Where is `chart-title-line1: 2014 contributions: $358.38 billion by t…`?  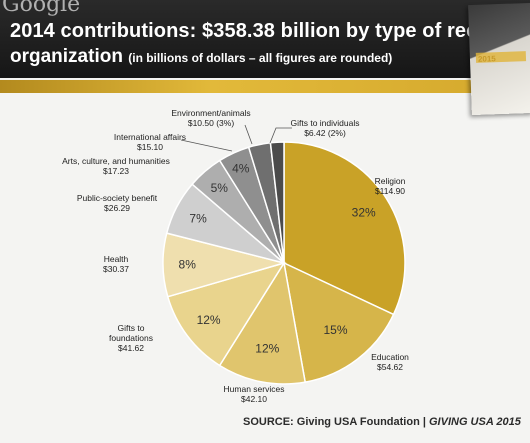
chart-title-line1: 2014 contributions: $358.38 billion by t… is located at coordinates (270, 31).